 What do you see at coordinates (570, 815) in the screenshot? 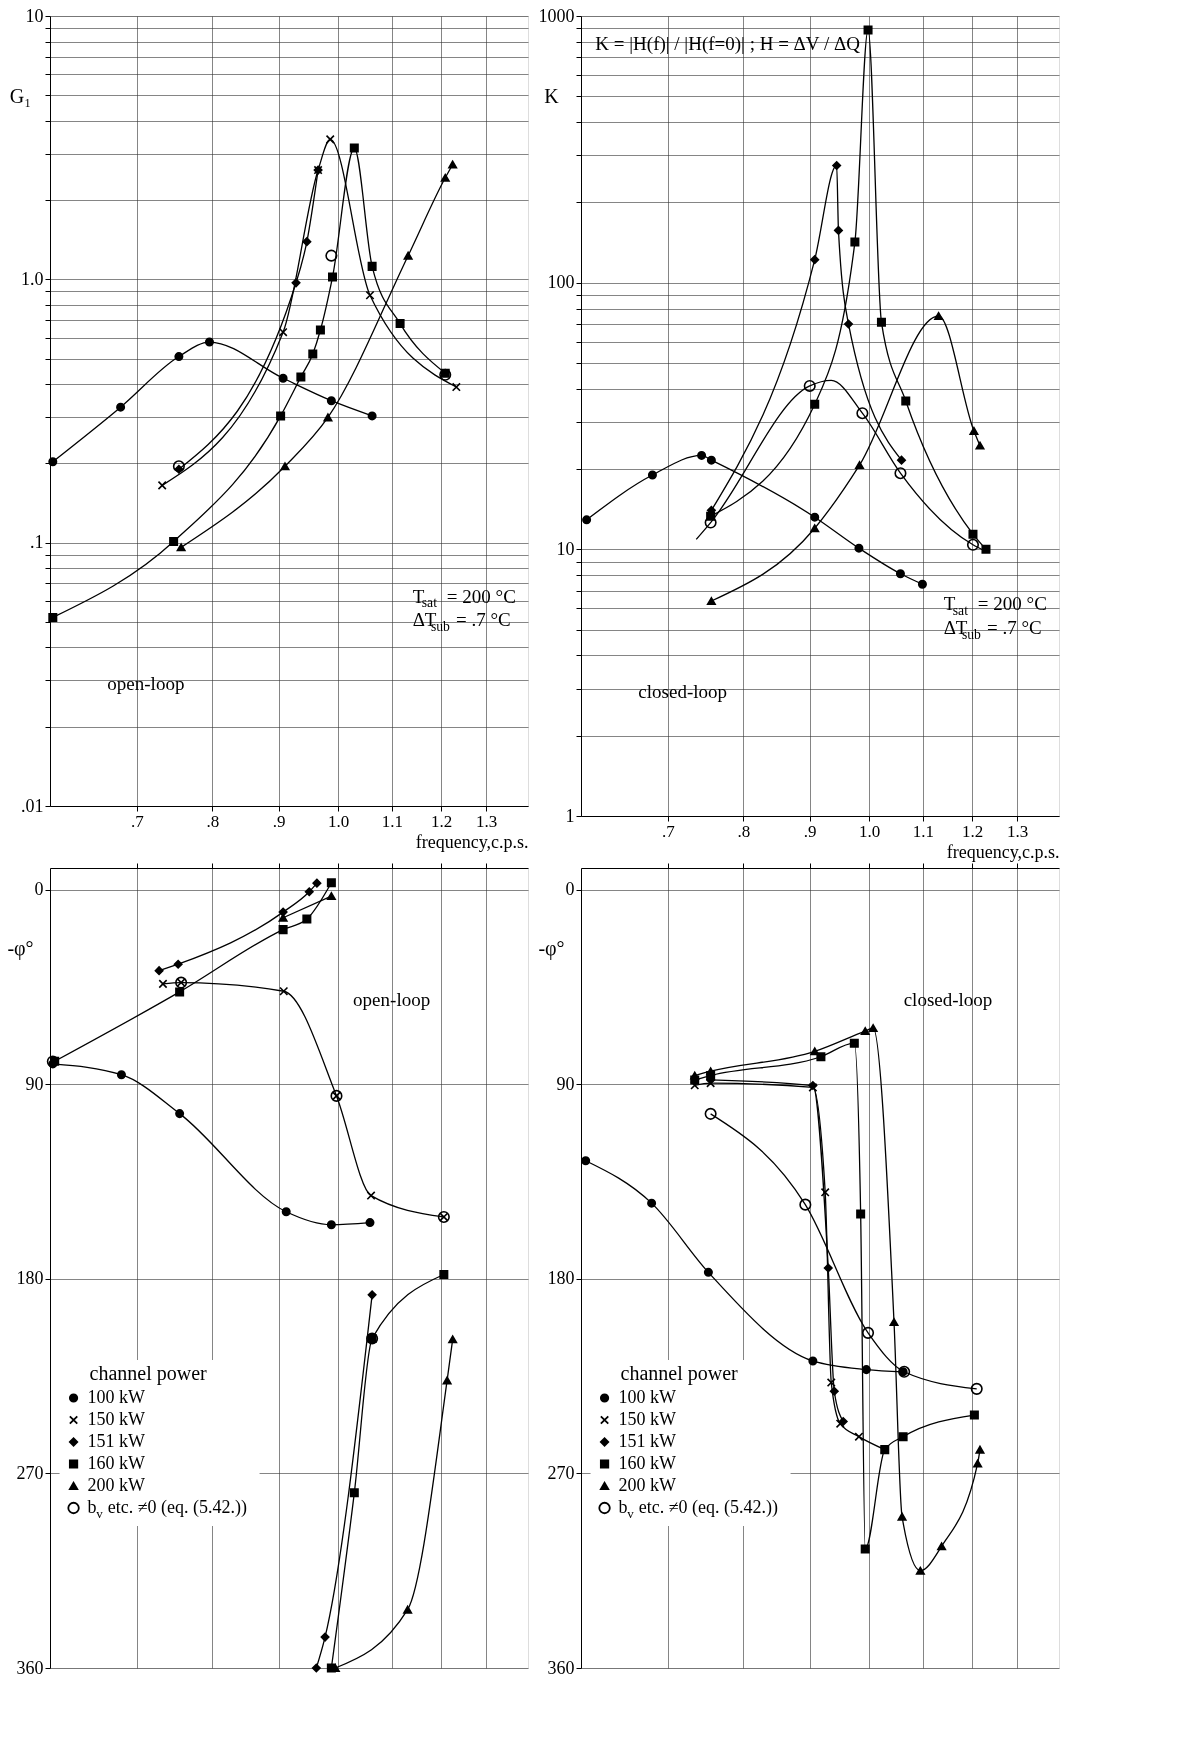
I see `y-tick-label: 1` at bounding box center [570, 815].